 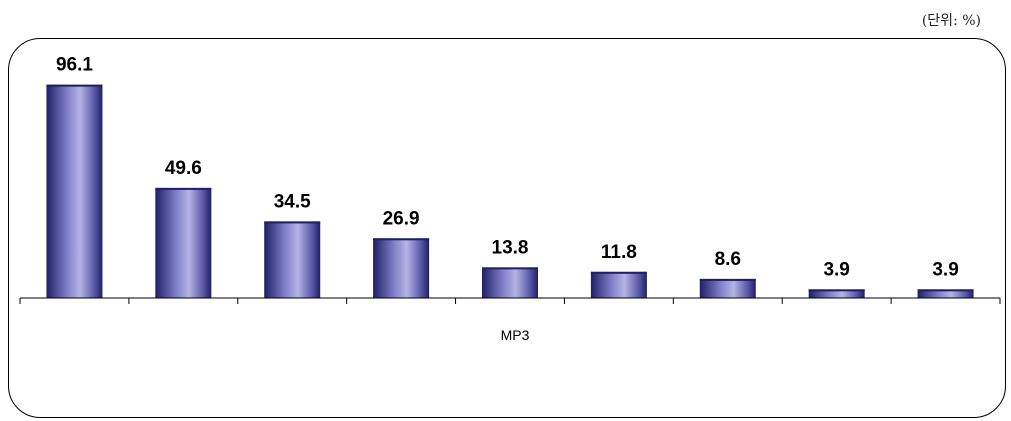 I want to click on category-label: MP3, so click(x=515, y=335).